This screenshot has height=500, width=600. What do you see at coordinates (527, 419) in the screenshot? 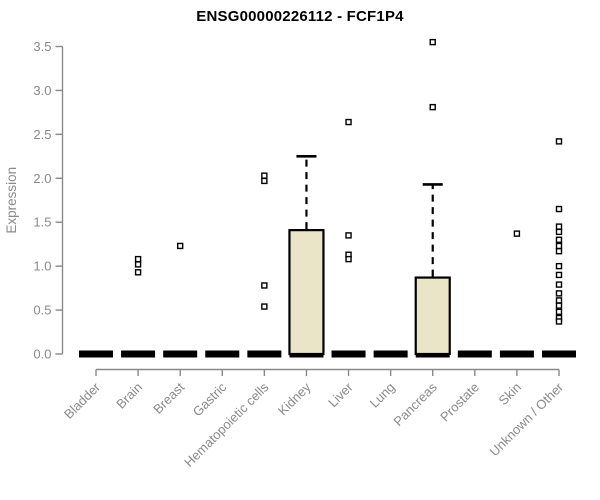
I see `x-tick-label: Unknown / Other` at bounding box center [527, 419].